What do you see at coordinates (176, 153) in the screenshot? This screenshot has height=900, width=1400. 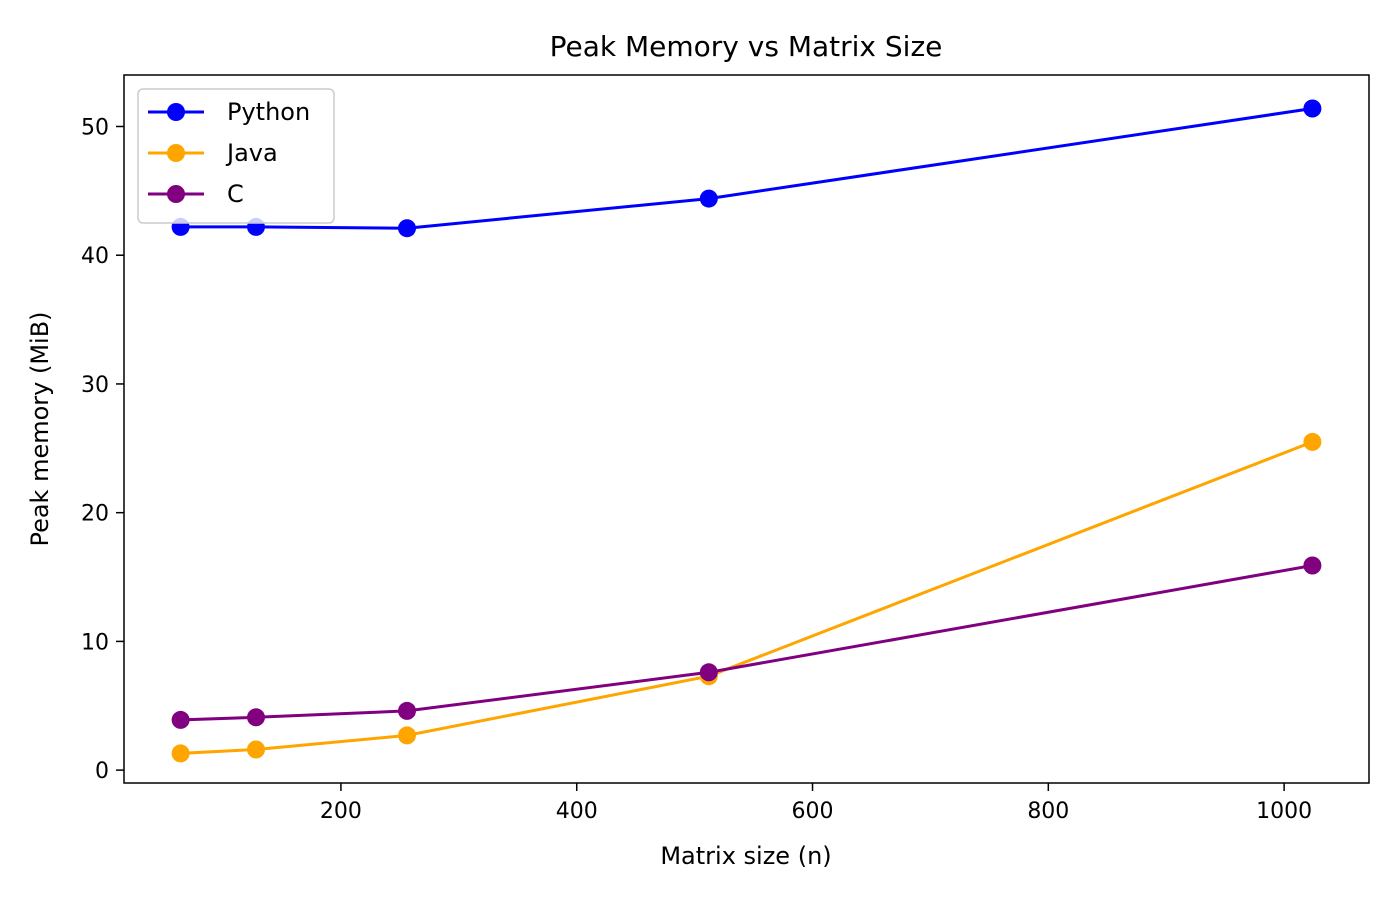 I see `legend-marker-java` at bounding box center [176, 153].